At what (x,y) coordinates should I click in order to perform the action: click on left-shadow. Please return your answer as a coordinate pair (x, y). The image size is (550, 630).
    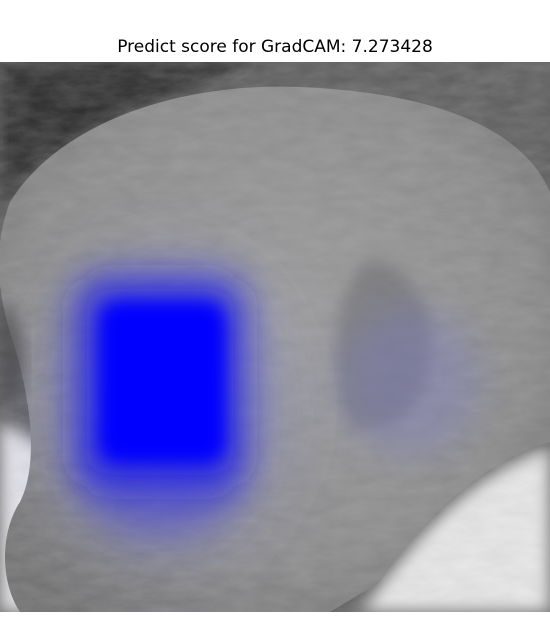
    Looking at the image, I should click on (12, 352).